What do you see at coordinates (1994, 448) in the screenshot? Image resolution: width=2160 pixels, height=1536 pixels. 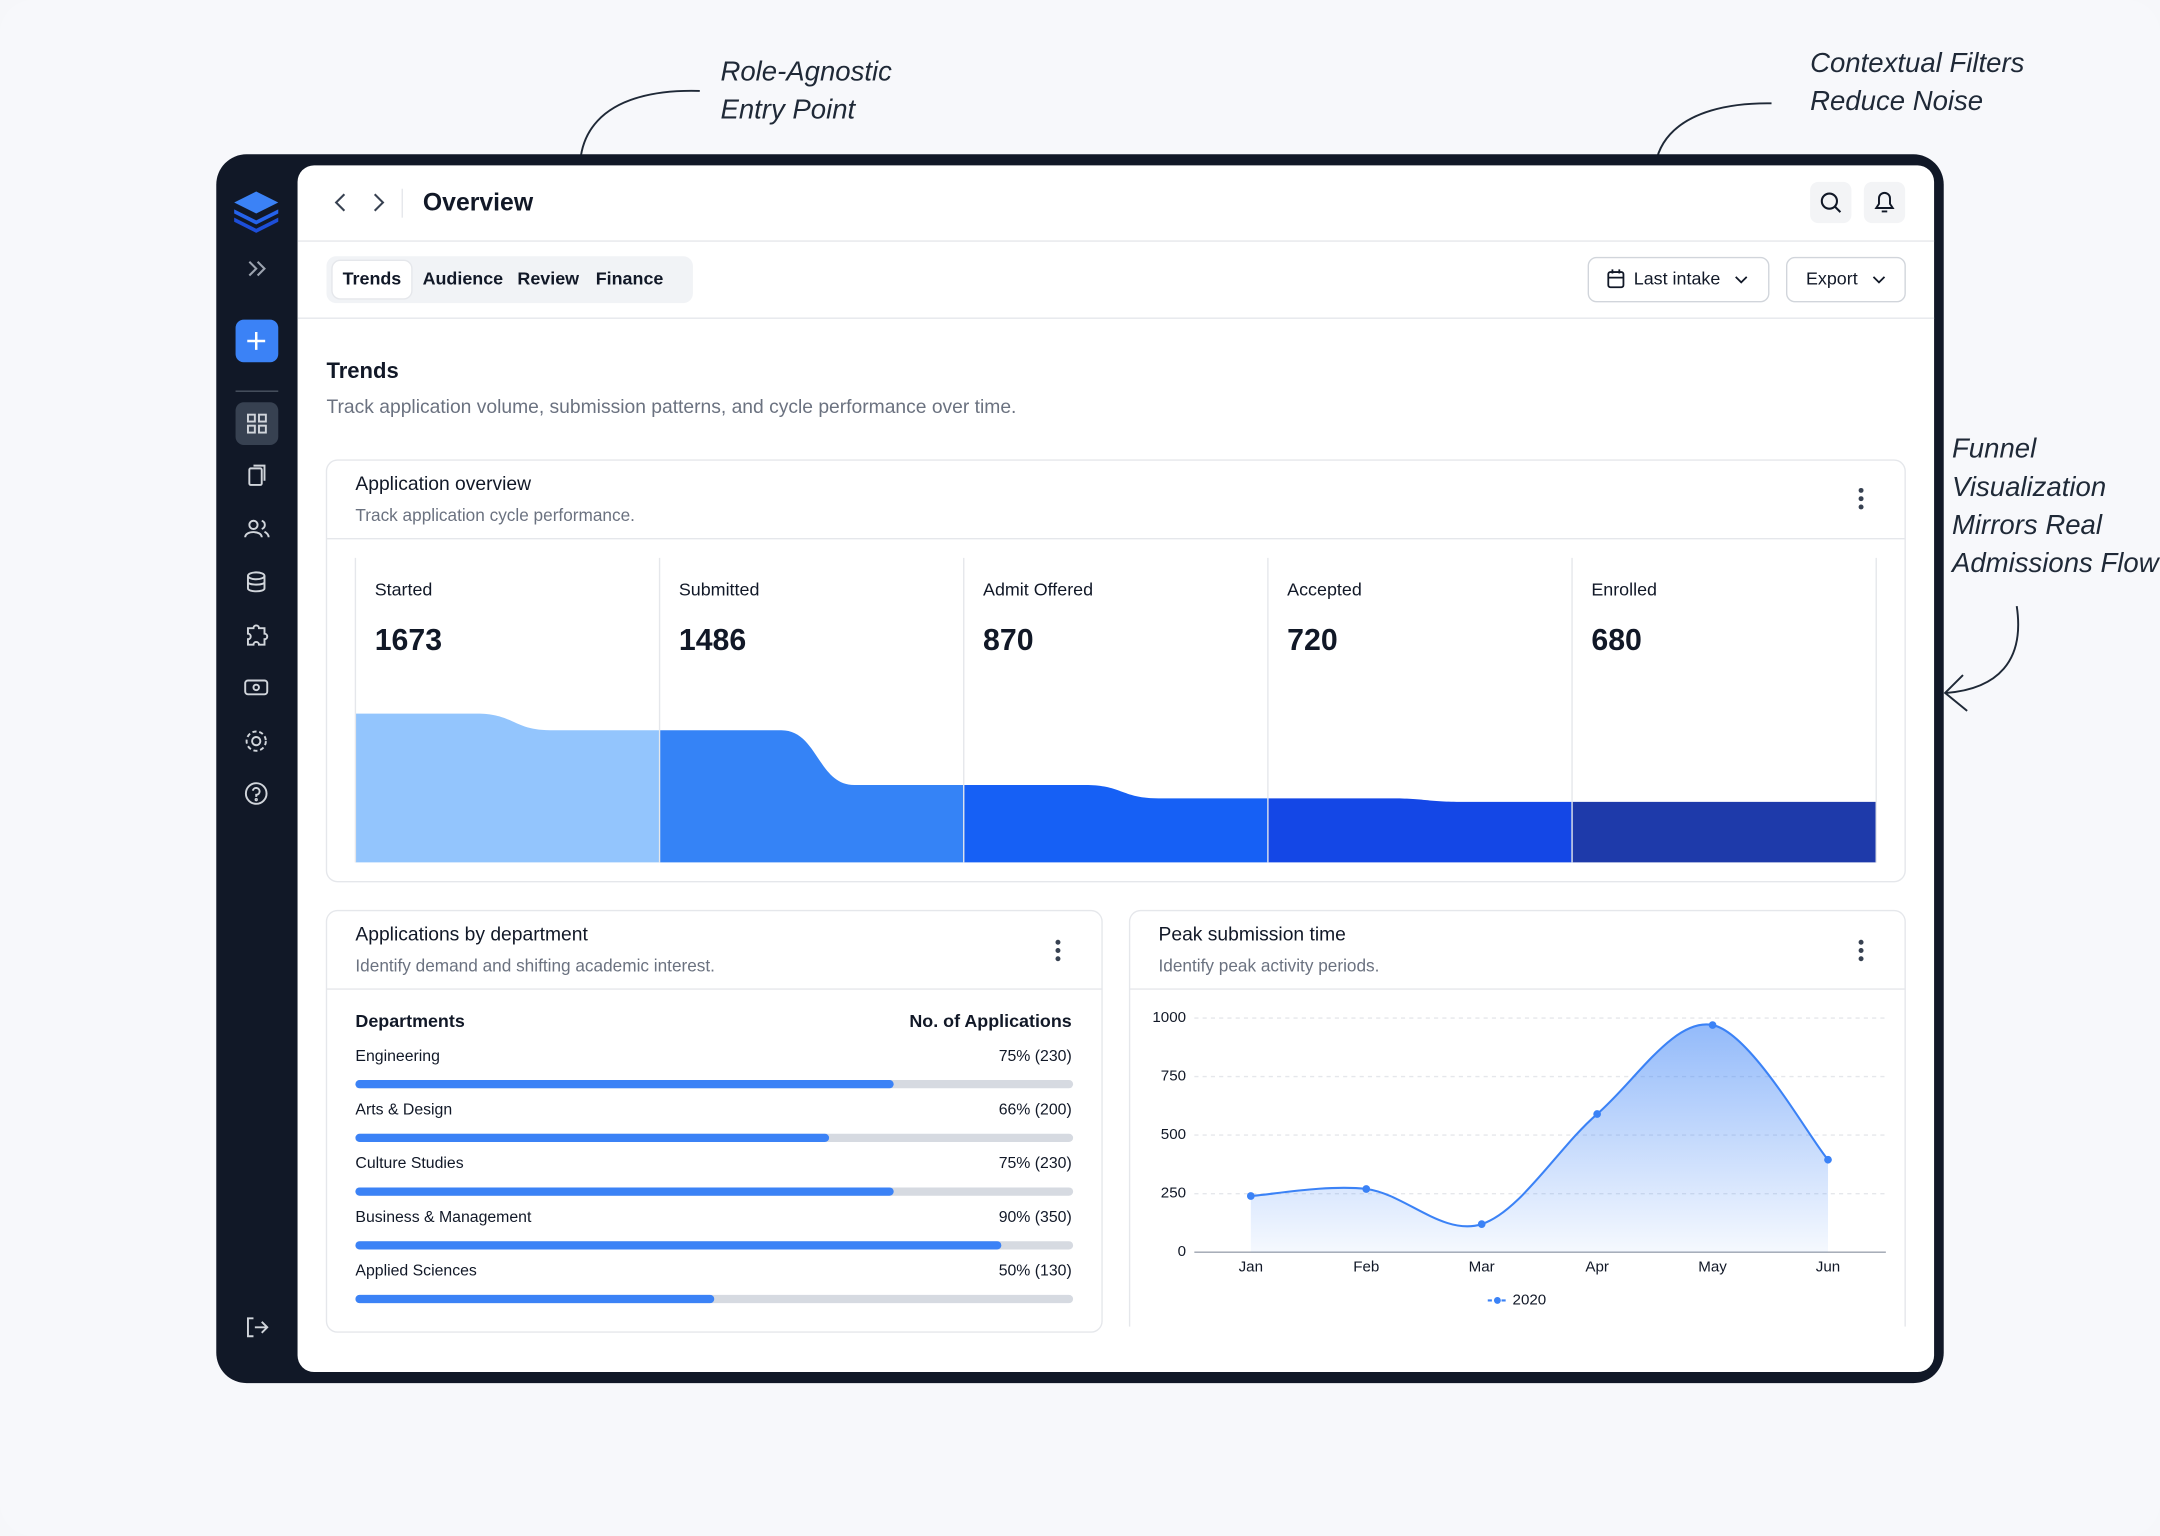 I see `annotation: Funnel` at bounding box center [1994, 448].